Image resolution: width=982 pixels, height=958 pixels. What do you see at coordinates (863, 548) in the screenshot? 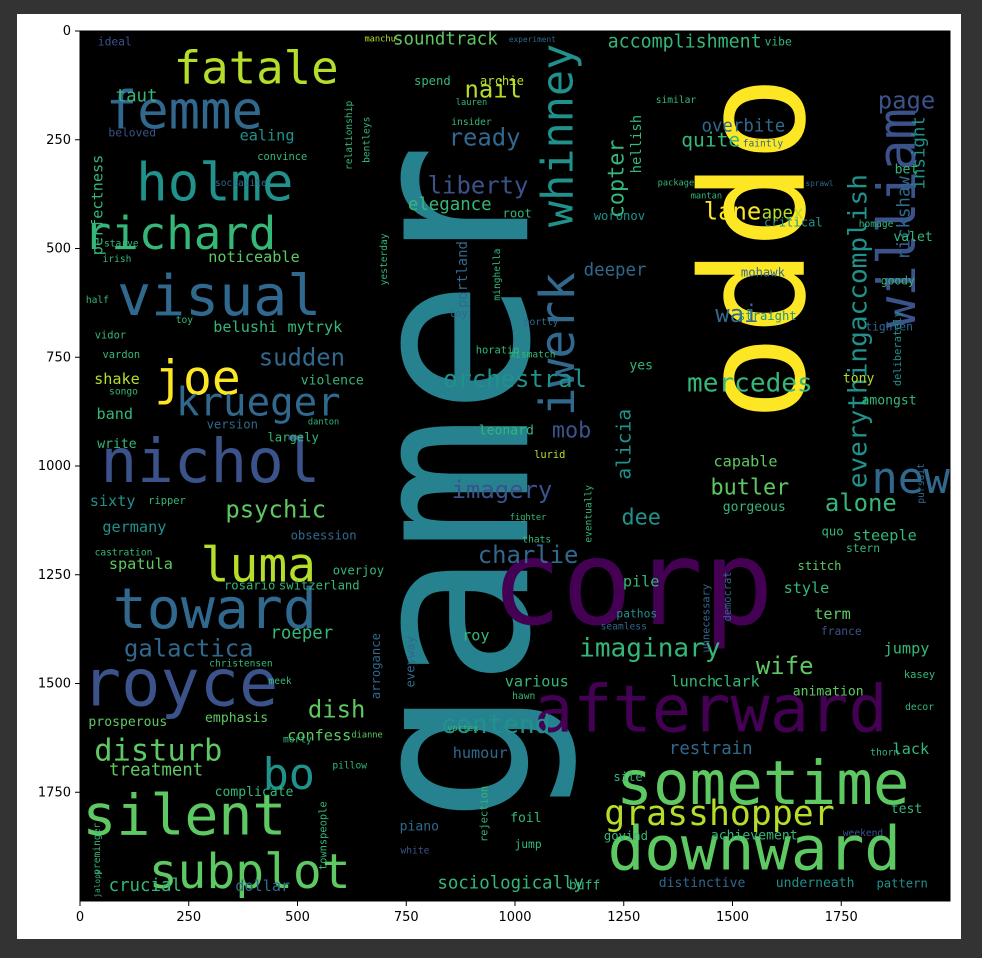
I see `word-stern: stern` at bounding box center [863, 548].